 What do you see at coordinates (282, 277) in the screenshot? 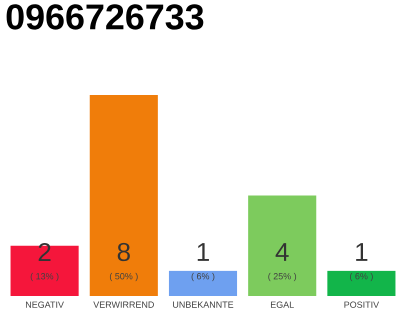
I see `annotation: ( 25% )` at bounding box center [282, 277].